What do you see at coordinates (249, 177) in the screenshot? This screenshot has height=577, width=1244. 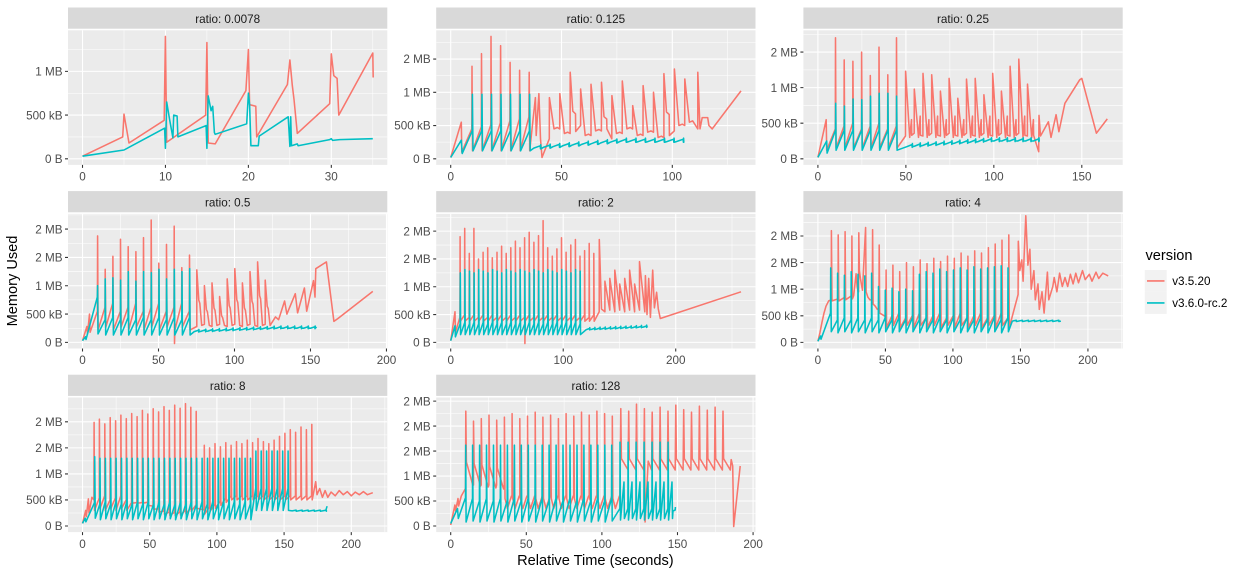 I see `svg-text: 20` at bounding box center [249, 177].